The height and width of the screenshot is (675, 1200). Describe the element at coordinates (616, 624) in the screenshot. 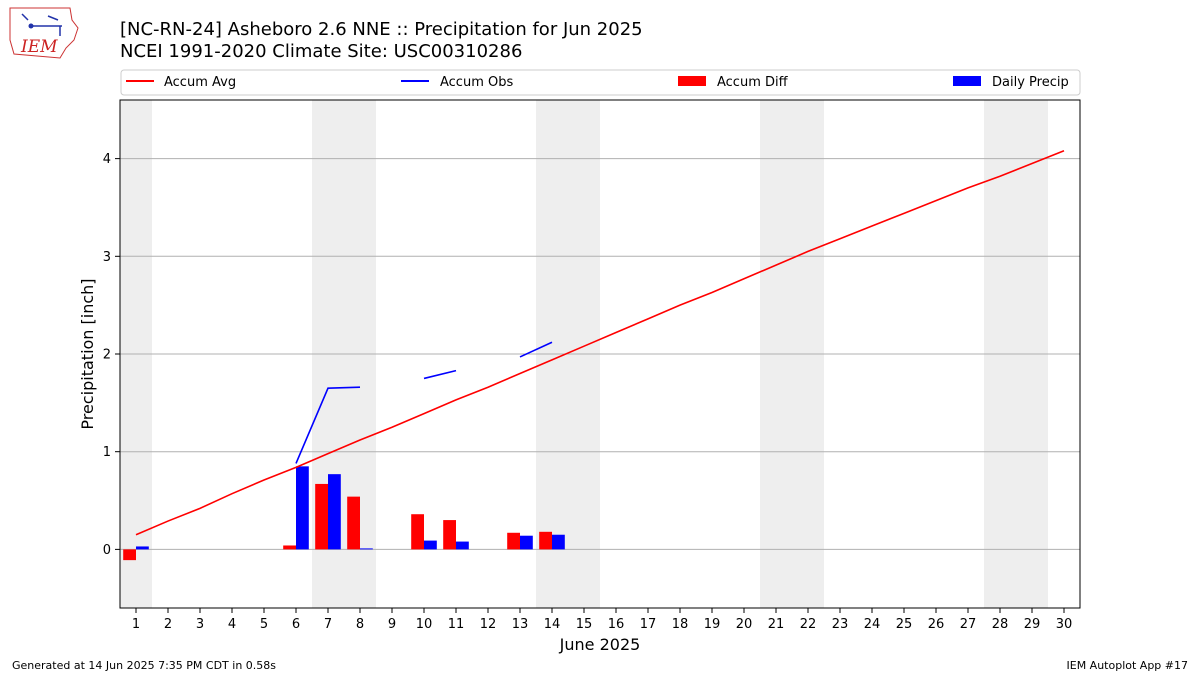

I see `x-tick-label: 16` at that location.